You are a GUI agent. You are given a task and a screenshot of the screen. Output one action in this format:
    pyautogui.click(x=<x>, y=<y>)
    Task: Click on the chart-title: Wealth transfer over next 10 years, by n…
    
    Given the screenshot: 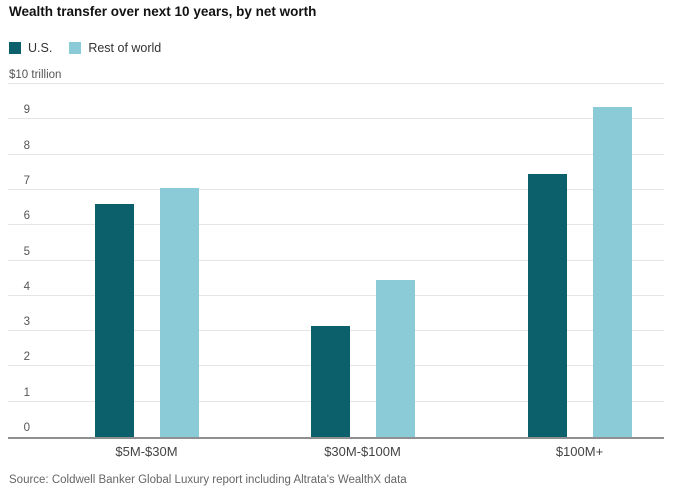 What is the action you would take?
    pyautogui.click(x=163, y=11)
    